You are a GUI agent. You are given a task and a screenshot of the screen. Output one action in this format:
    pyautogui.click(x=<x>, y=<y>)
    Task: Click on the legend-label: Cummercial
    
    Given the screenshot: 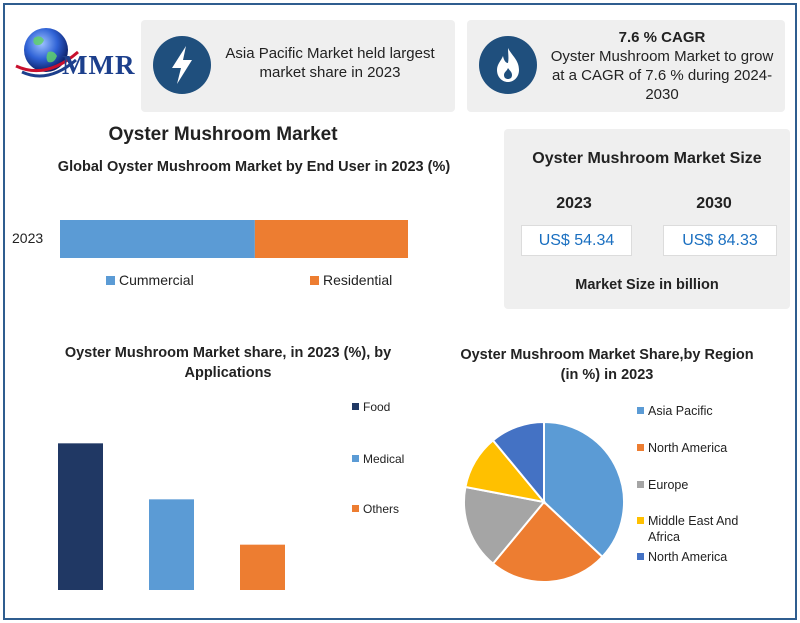 What is the action you would take?
    pyautogui.click(x=156, y=280)
    